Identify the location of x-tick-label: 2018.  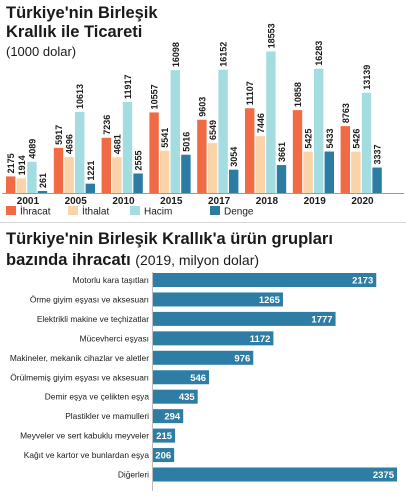
(267, 201).